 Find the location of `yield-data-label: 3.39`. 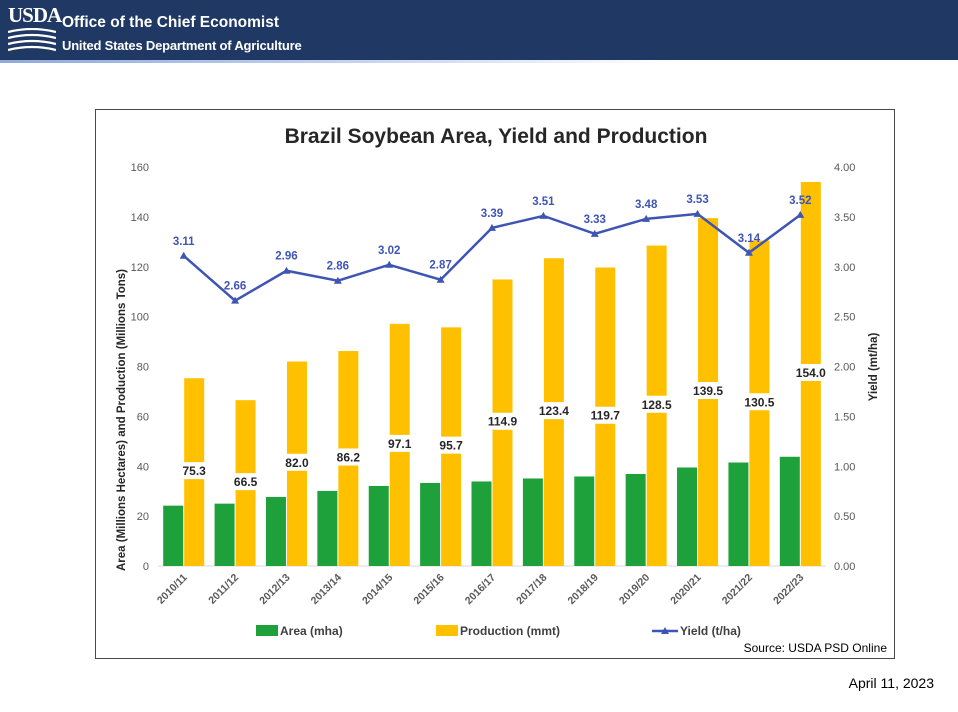

yield-data-label: 3.39 is located at coordinates (492, 214).